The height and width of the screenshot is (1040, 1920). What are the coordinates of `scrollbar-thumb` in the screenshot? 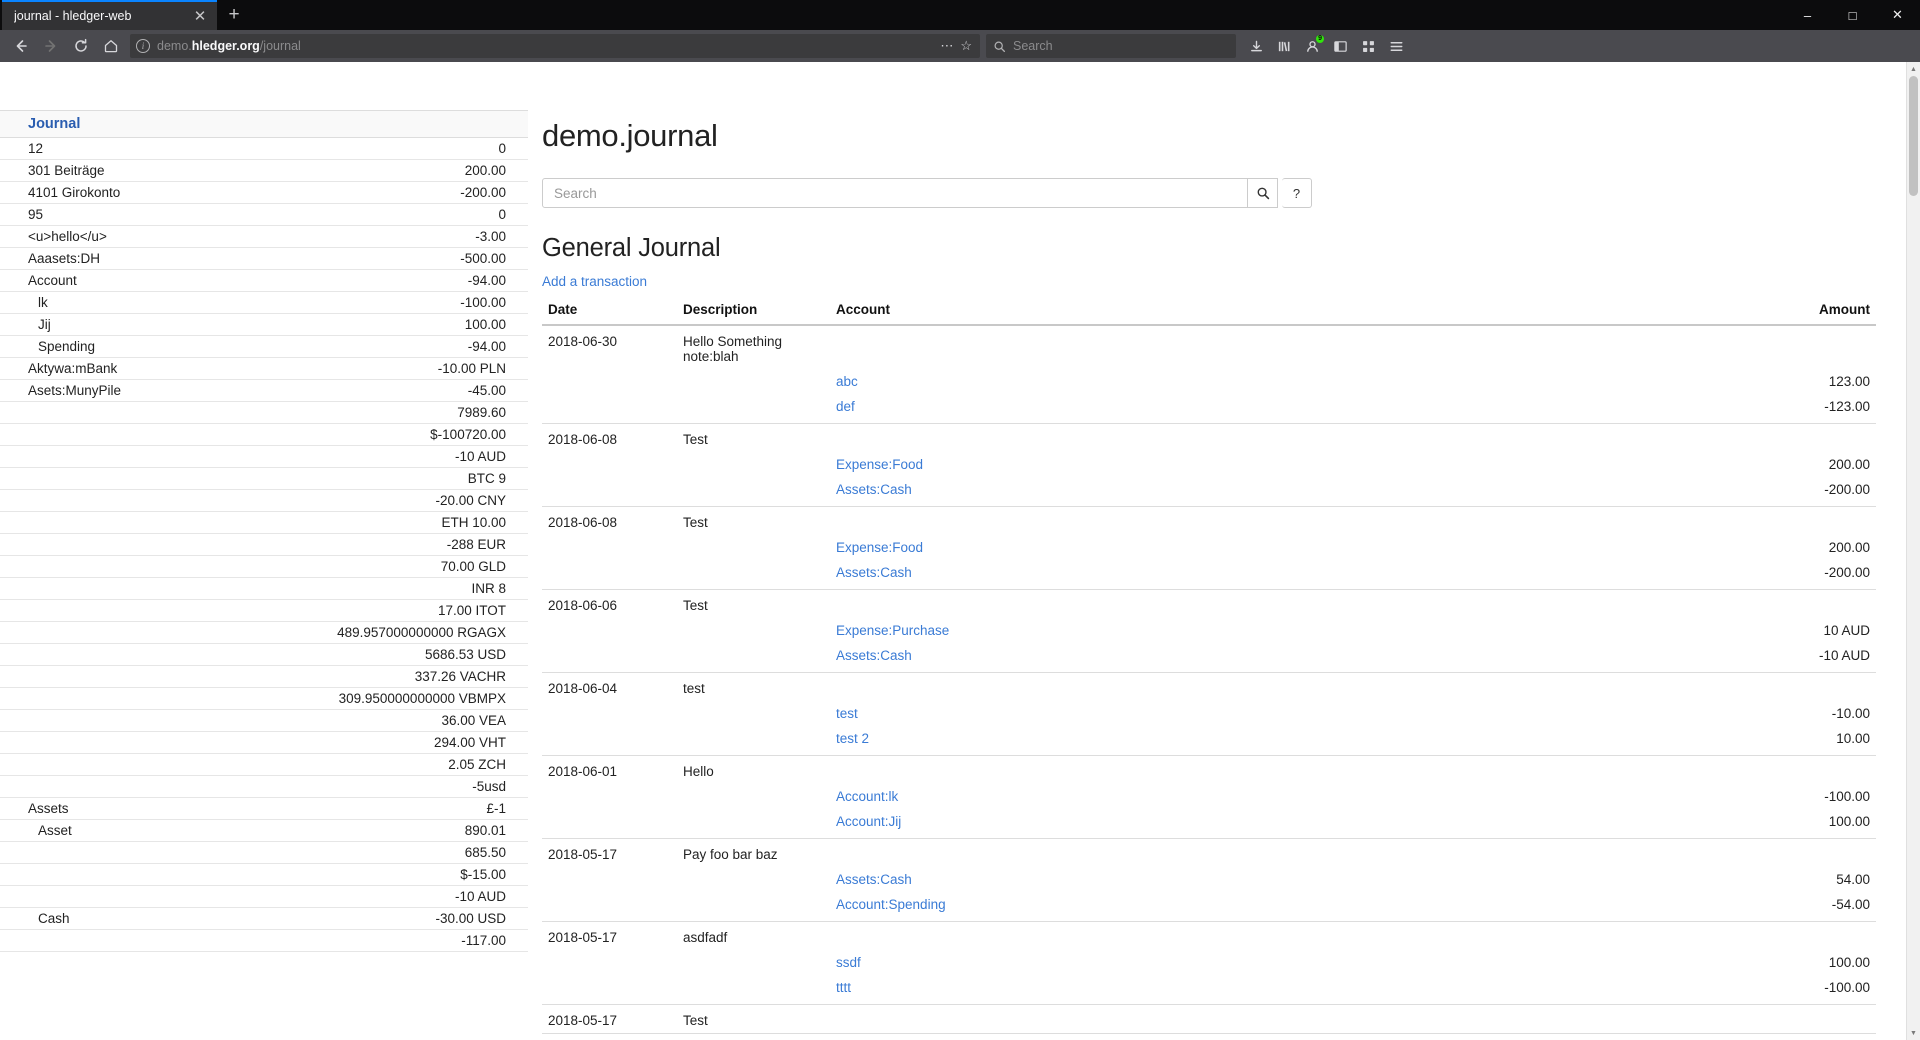 It's located at (1913, 136).